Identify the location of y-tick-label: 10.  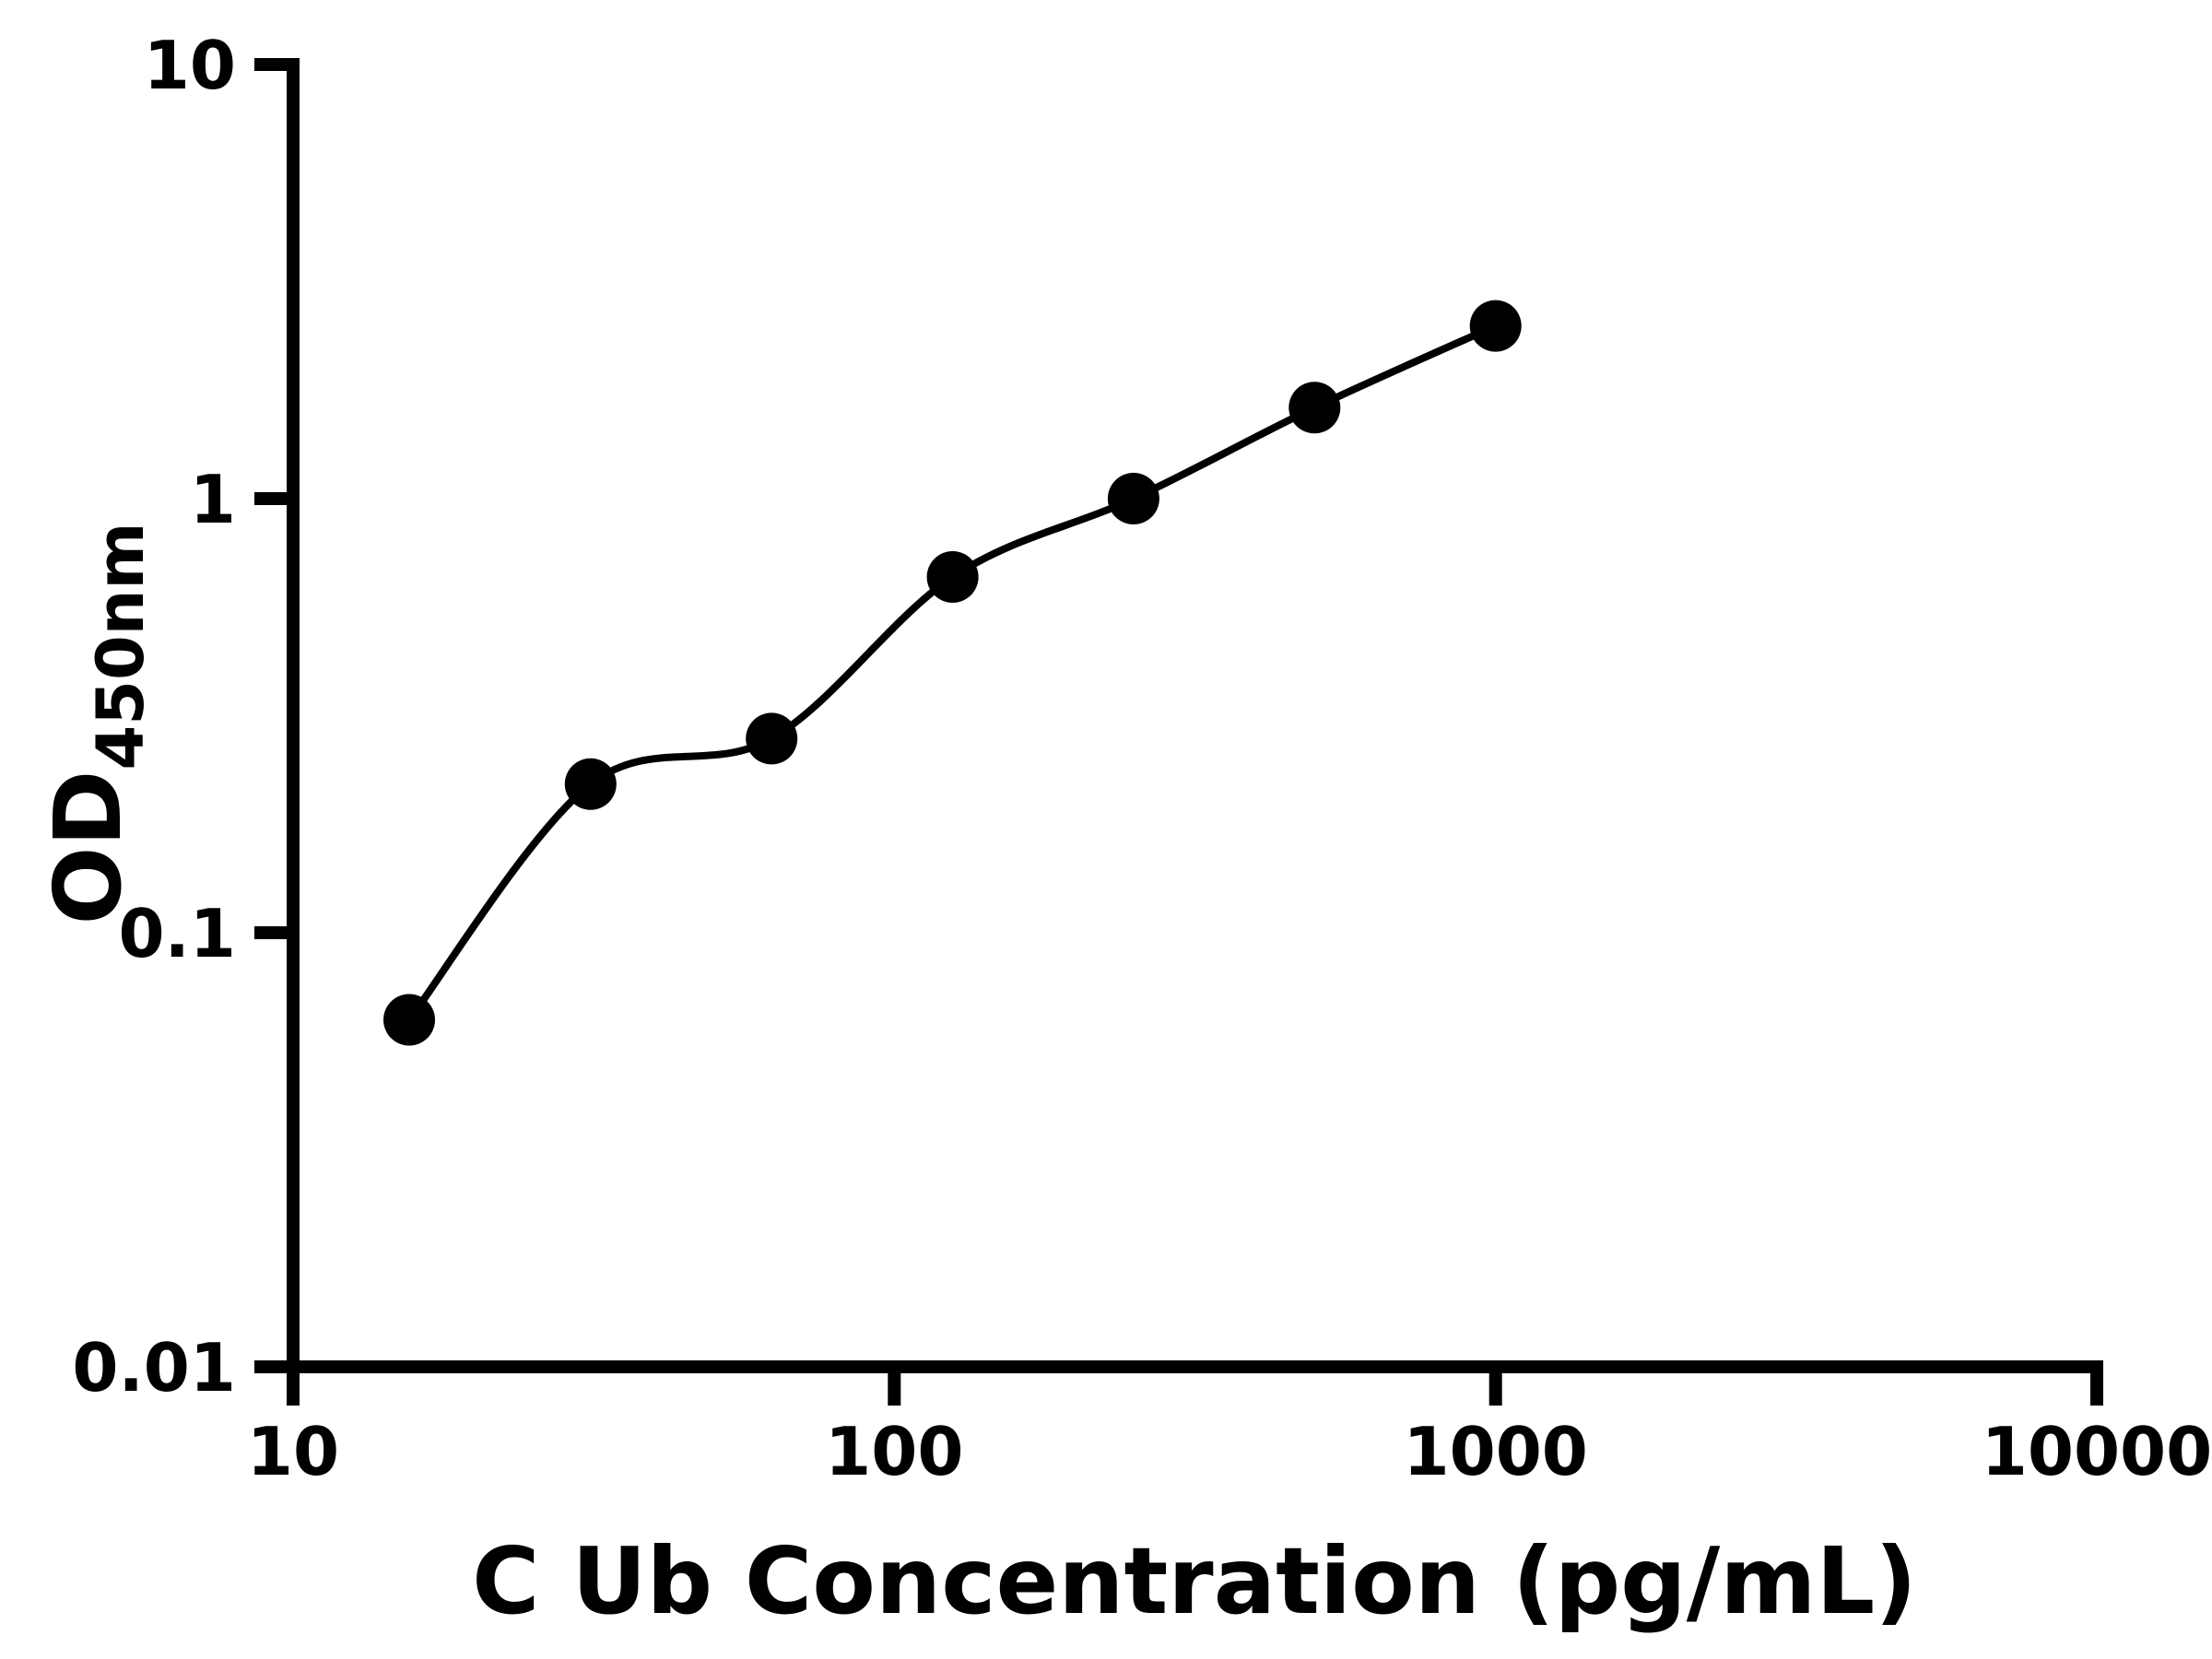
(190, 65).